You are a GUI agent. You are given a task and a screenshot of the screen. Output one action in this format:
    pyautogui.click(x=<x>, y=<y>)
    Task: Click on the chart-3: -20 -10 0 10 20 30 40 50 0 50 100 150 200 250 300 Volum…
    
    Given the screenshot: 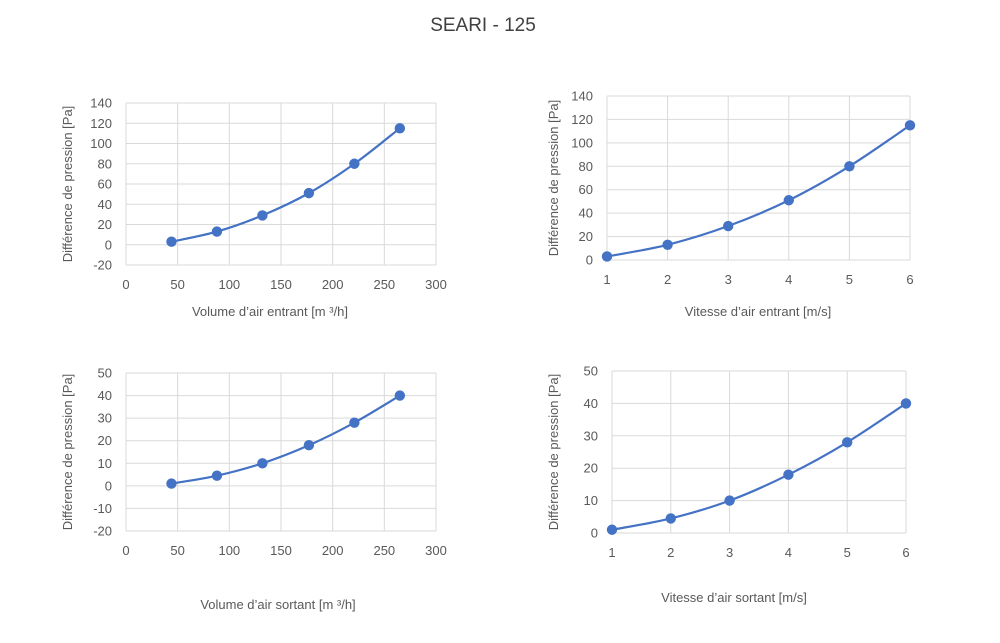 What is the action you would take?
    pyautogui.click(x=253, y=489)
    